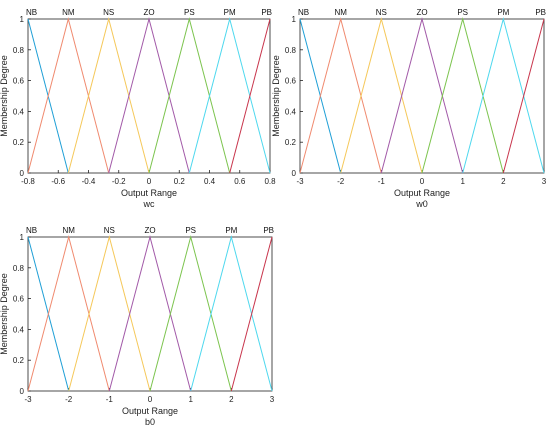  Describe the element at coordinates (150, 422) in the screenshot. I see `chart-caption: b0` at that location.